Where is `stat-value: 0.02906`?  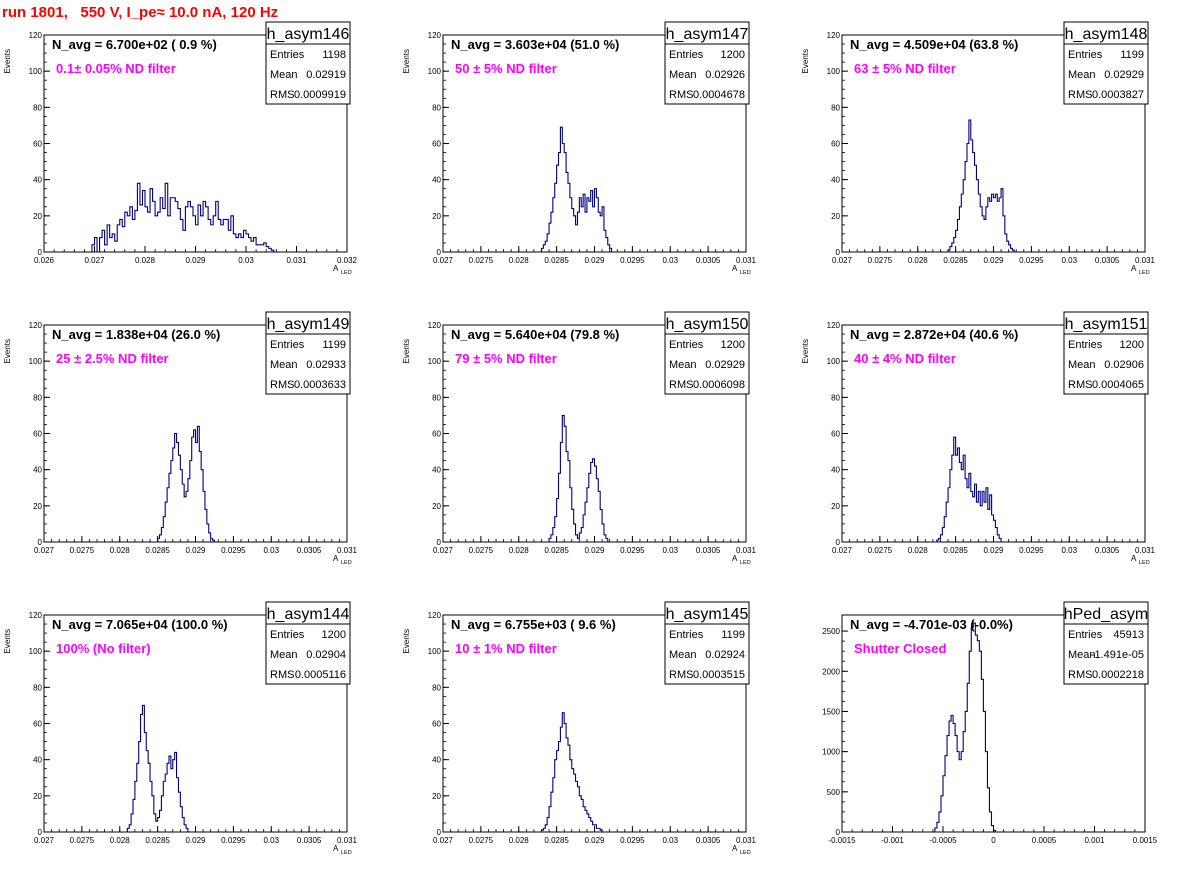 stat-value: 0.02906 is located at coordinates (1124, 365).